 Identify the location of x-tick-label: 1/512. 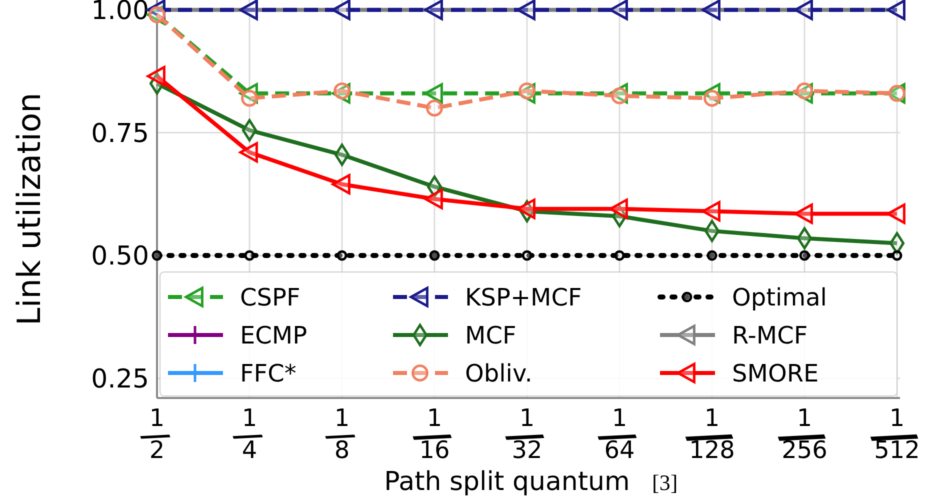
(895, 434).